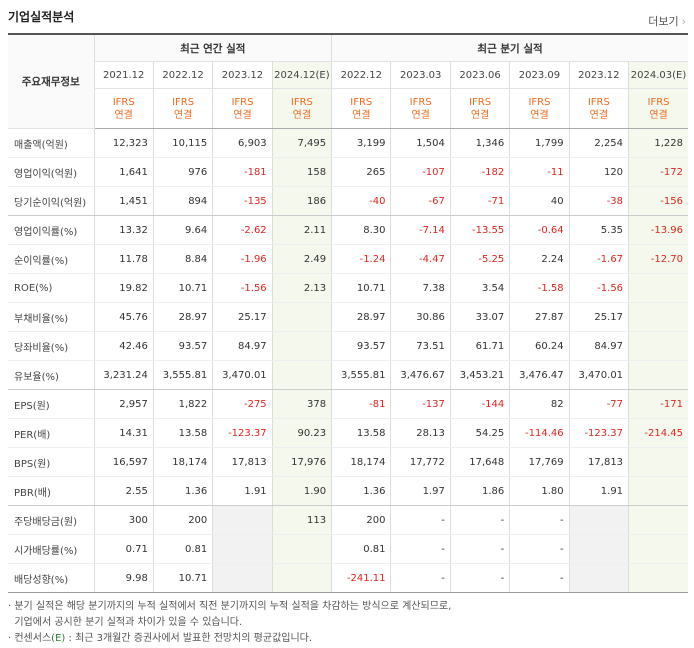 The image size is (694, 648). I want to click on table-cell: 90.23, so click(301, 433).